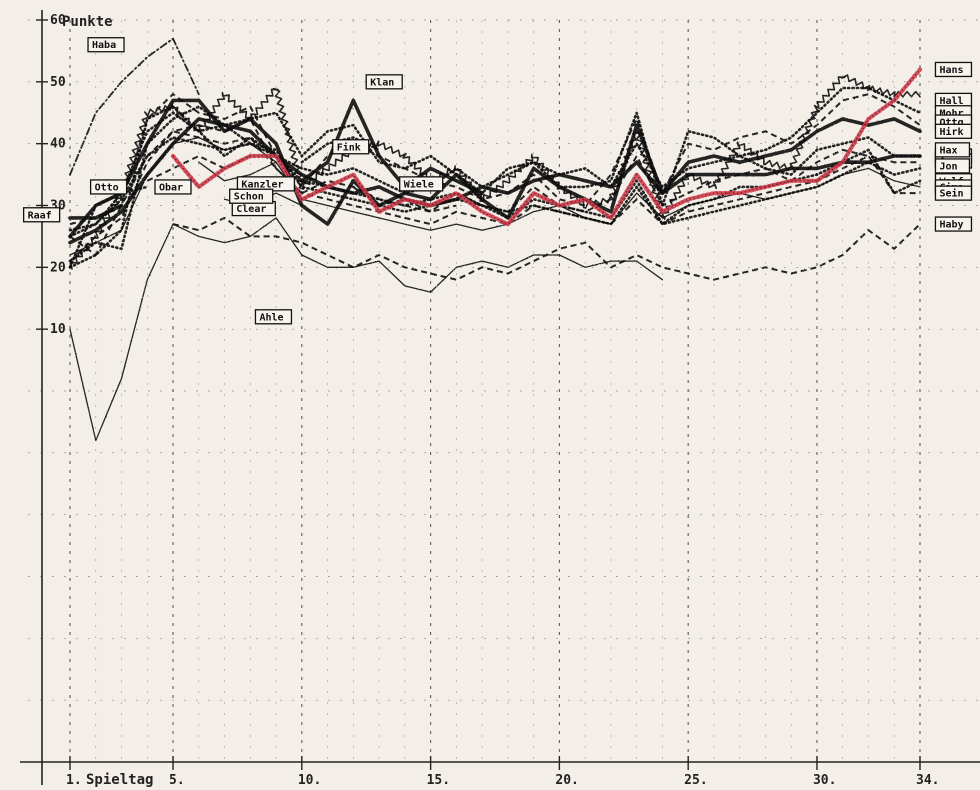 Image resolution: width=980 pixels, height=790 pixels. What do you see at coordinates (695, 780) in the screenshot?
I see `x-tick-label-5: 25.` at bounding box center [695, 780].